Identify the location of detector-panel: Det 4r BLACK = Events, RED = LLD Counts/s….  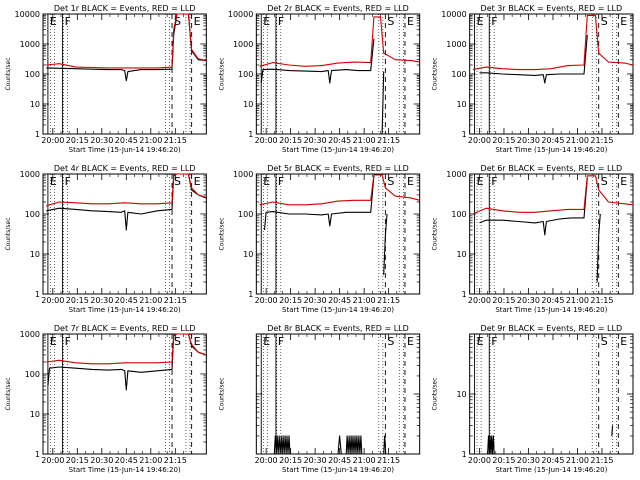
(106, 239).